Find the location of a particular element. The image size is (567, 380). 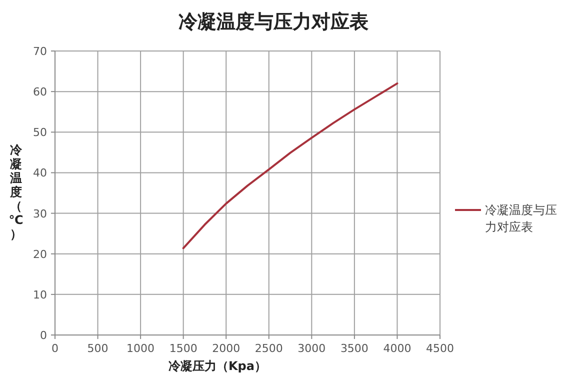

y-tick-label: 70 is located at coordinates (40, 51).